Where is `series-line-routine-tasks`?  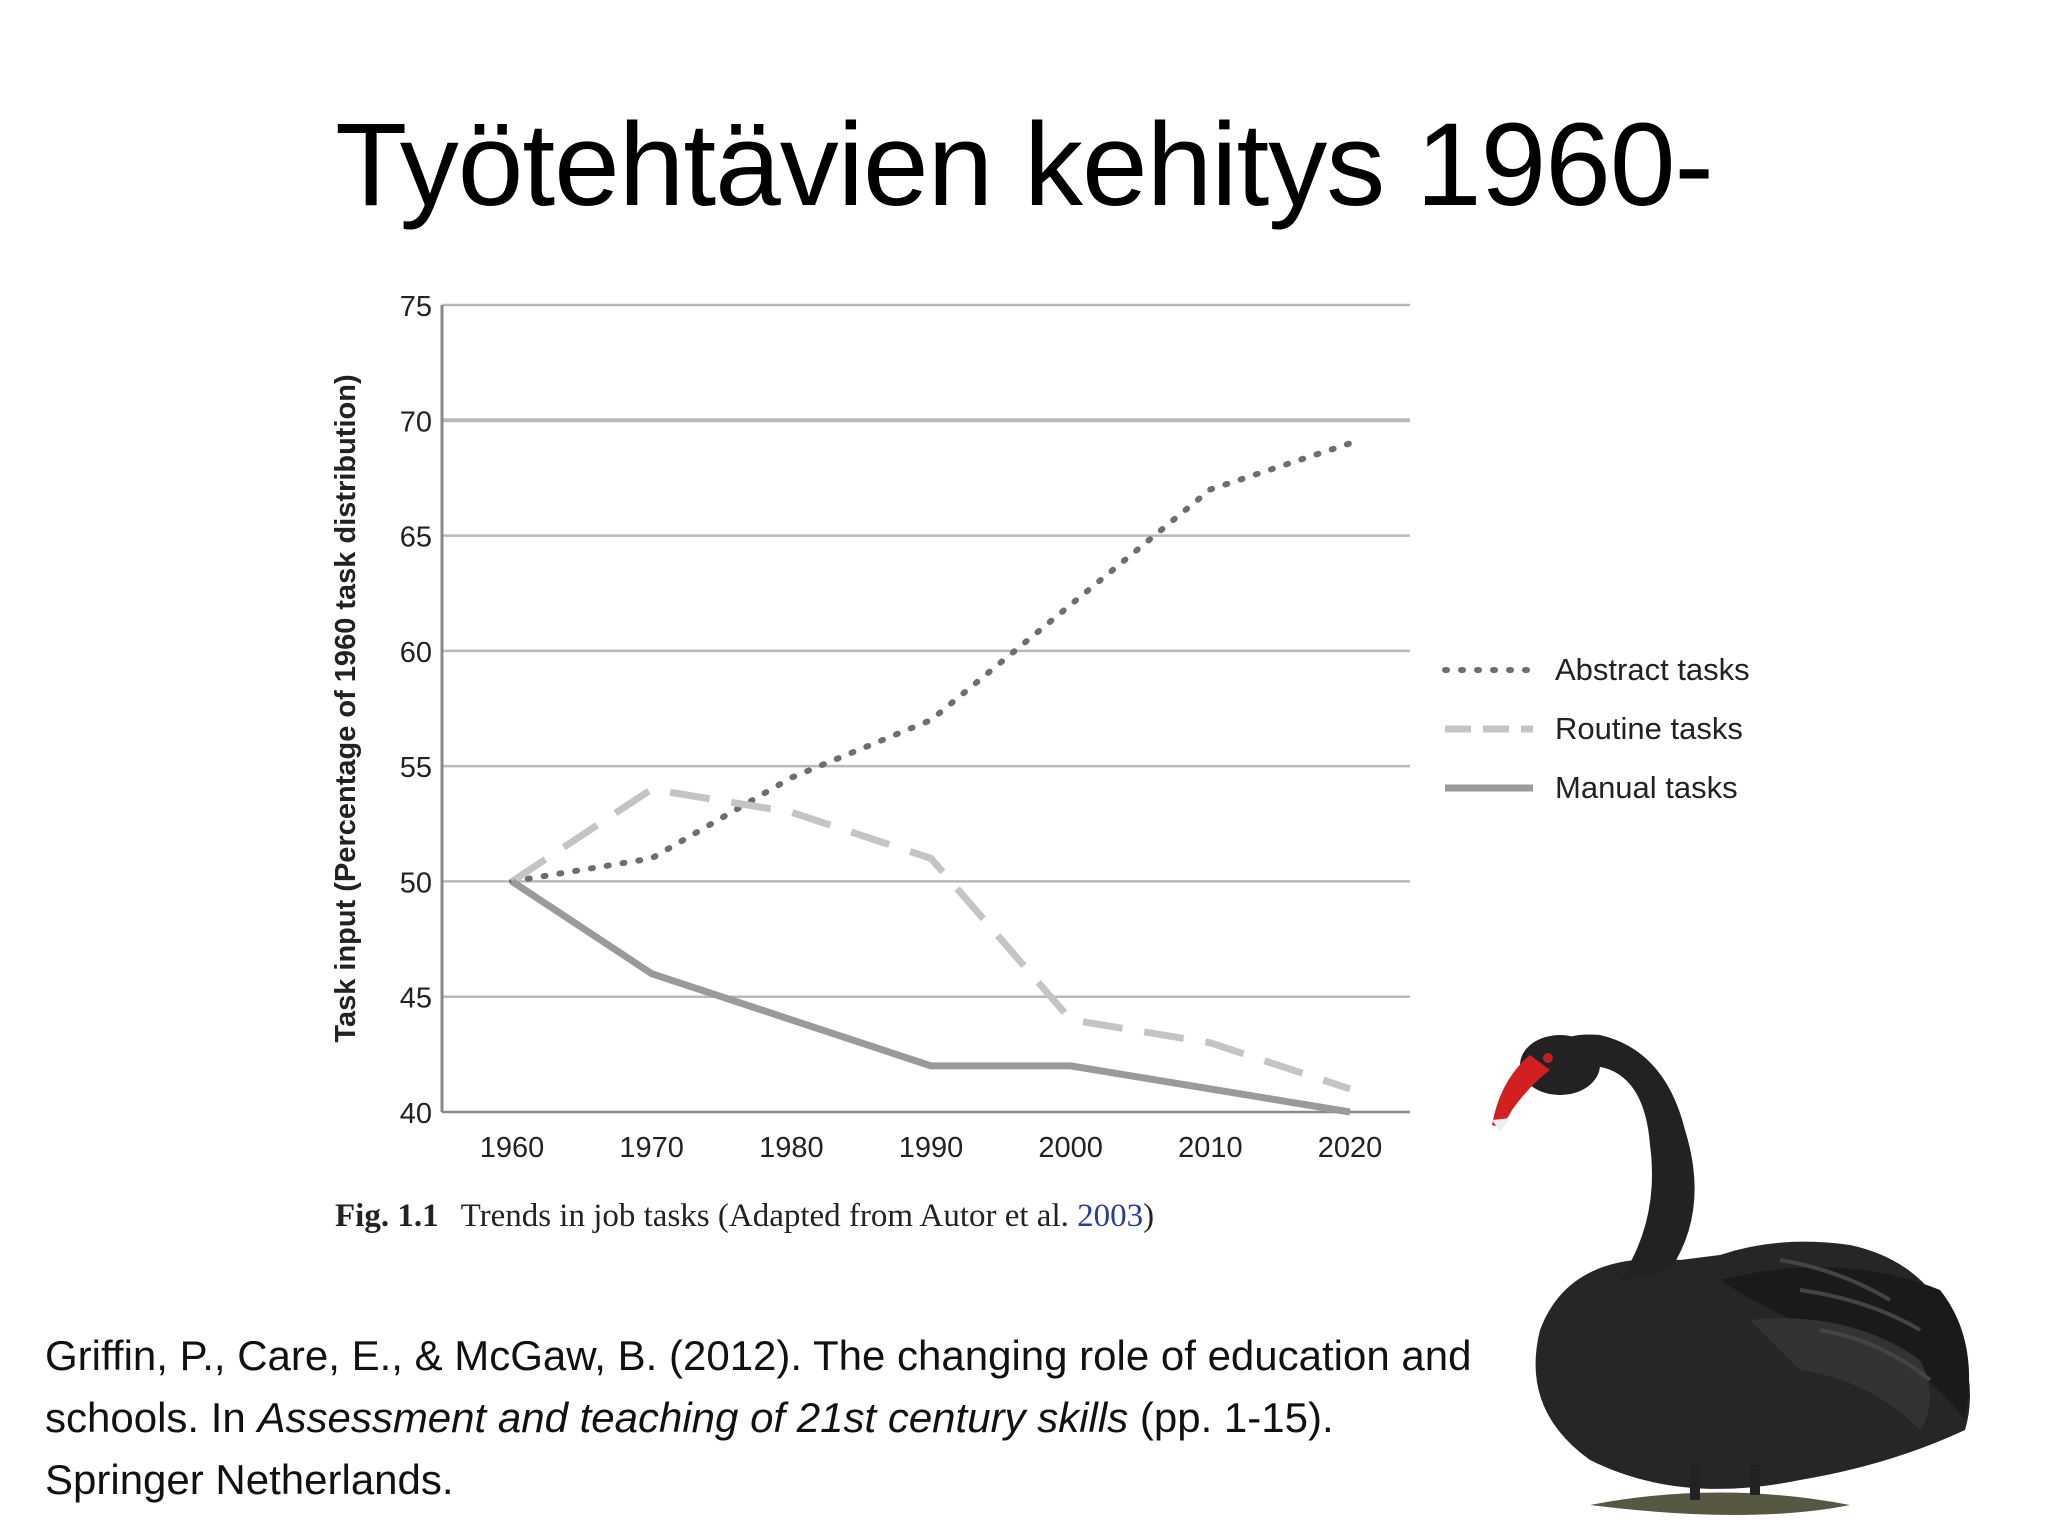 series-line-routine-tasks is located at coordinates (931, 939).